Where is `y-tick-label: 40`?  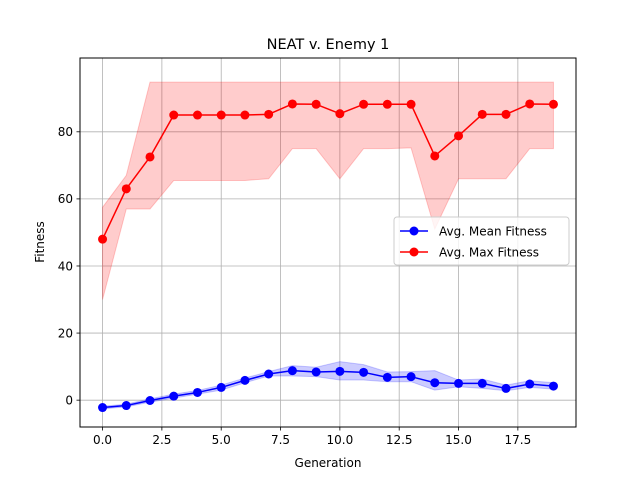 y-tick-label: 40 is located at coordinates (65, 266).